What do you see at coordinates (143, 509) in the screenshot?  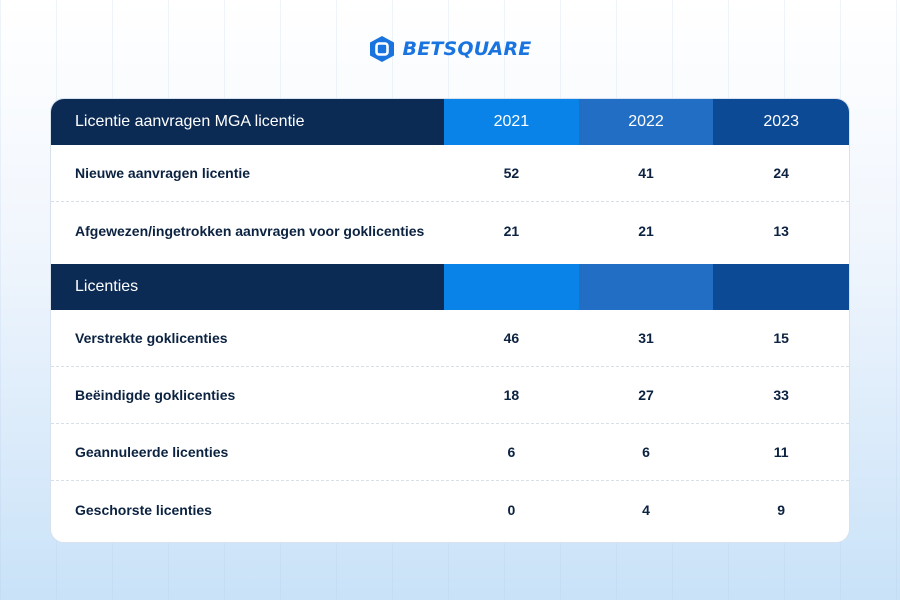 I see `row-label: Geschorste licenties` at bounding box center [143, 509].